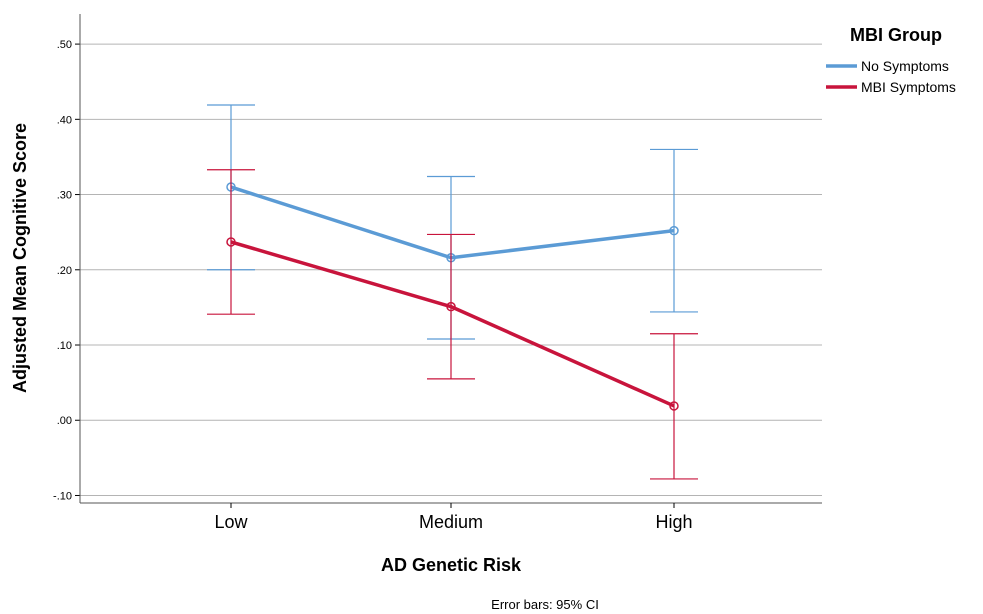  I want to click on x-tick-label-medium: Medium, so click(451, 522).